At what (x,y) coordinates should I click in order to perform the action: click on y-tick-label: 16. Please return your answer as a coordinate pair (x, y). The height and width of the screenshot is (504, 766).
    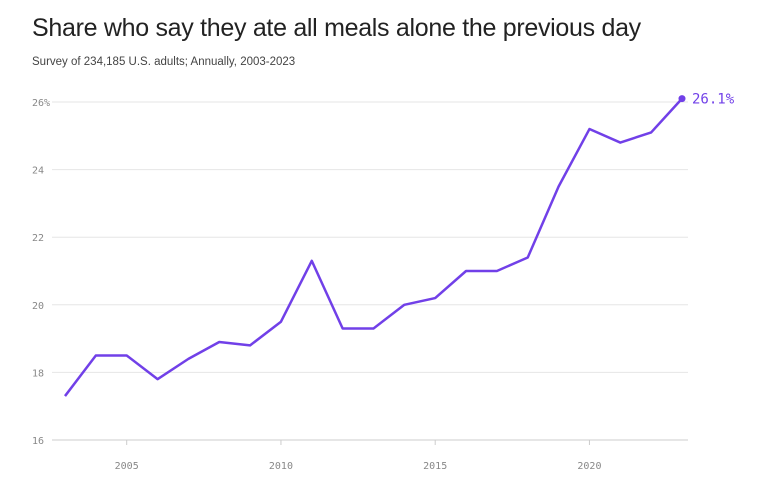
    Looking at the image, I should click on (38, 441).